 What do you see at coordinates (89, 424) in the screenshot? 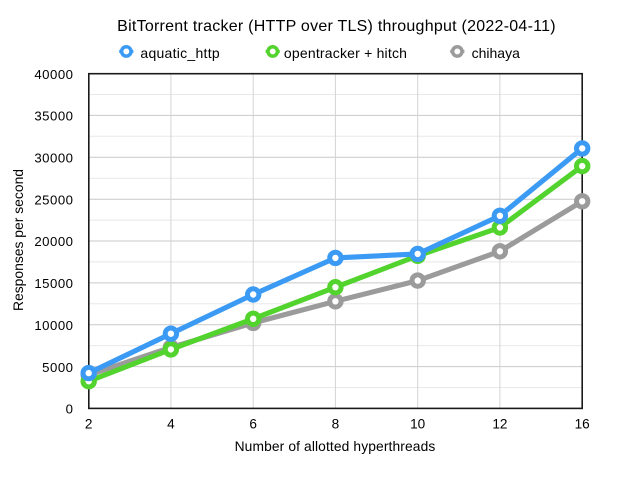
I see `svg-text: 2` at bounding box center [89, 424].